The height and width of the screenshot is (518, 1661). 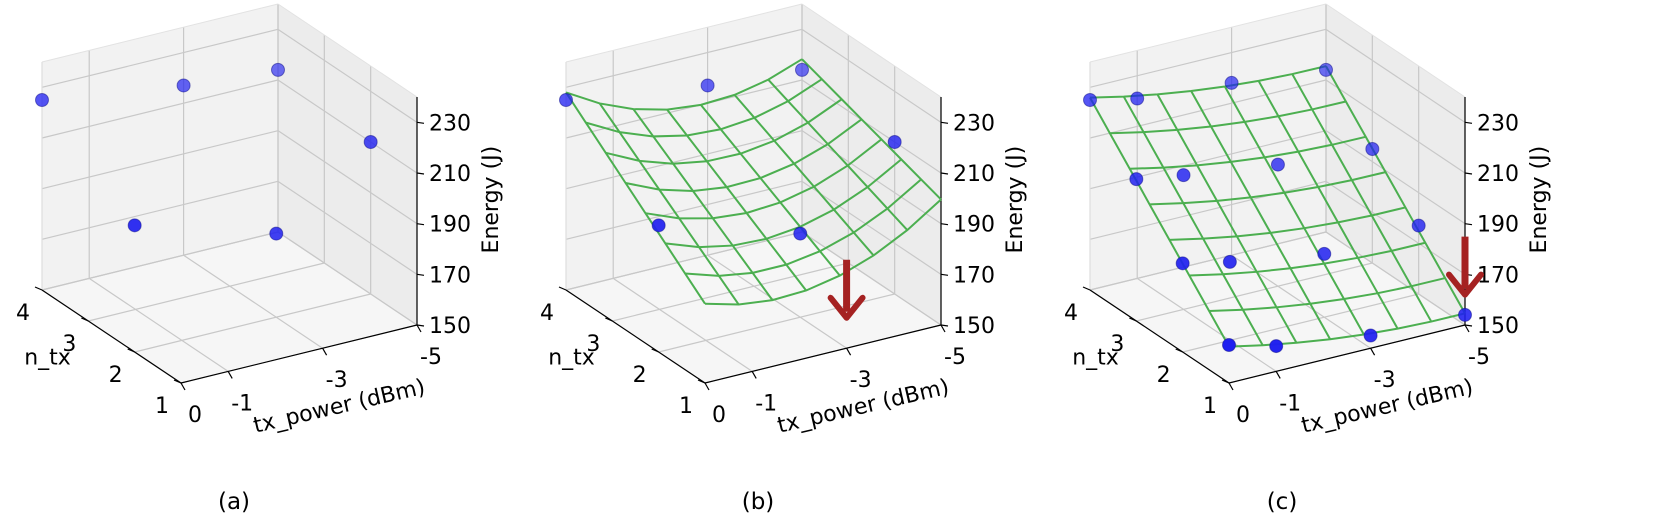 What do you see at coordinates (47, 358) in the screenshot?
I see `y-axis-label: n_tx` at bounding box center [47, 358].